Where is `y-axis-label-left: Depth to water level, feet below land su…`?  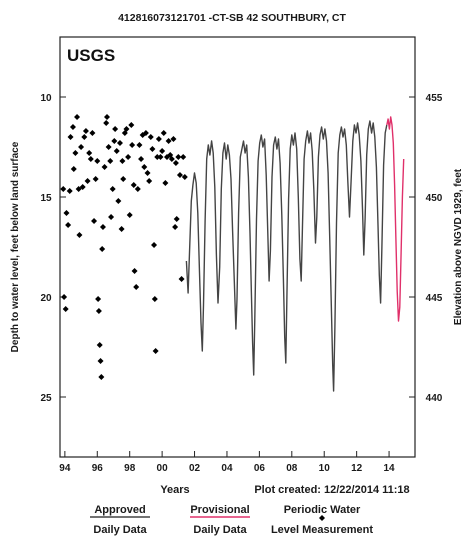 y-axis-label-left: Depth to water level, feet below land su… is located at coordinates (15, 246).